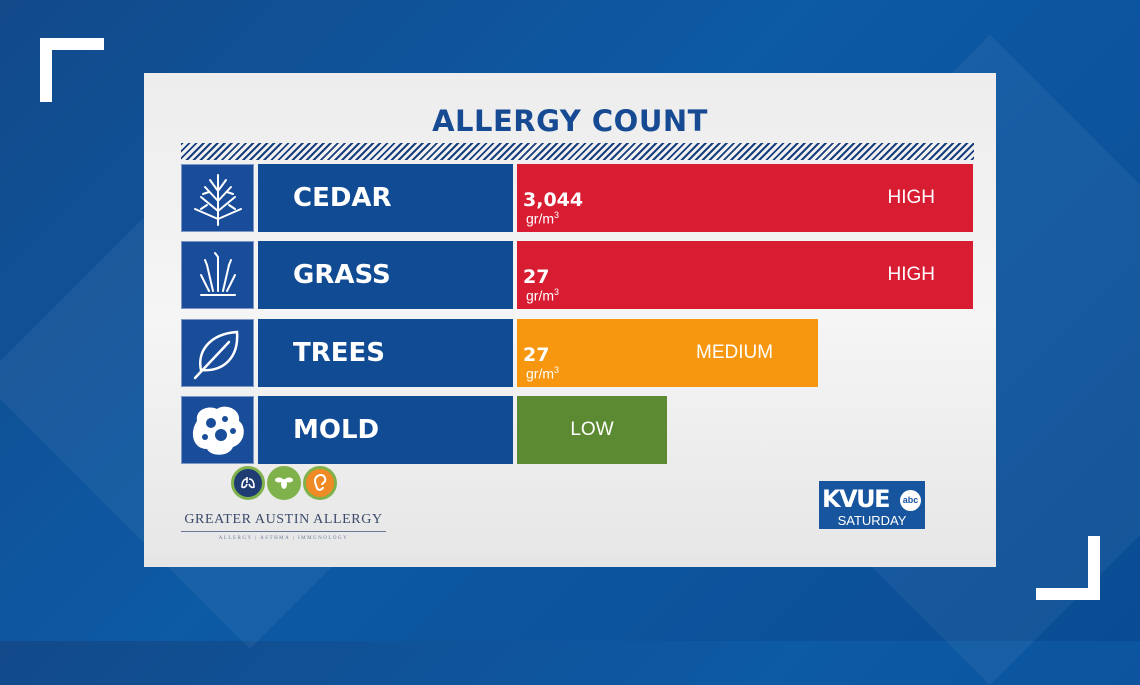  What do you see at coordinates (872, 520) in the screenshot?
I see `program-name: SATURDAY` at bounding box center [872, 520].